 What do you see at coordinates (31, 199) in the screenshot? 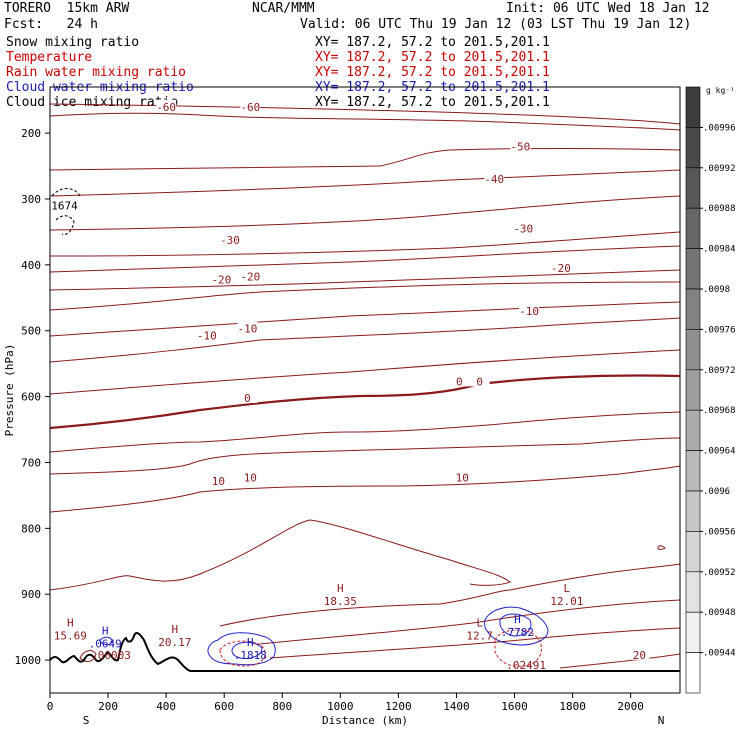
I see `y-tick-label: 300` at bounding box center [31, 199].